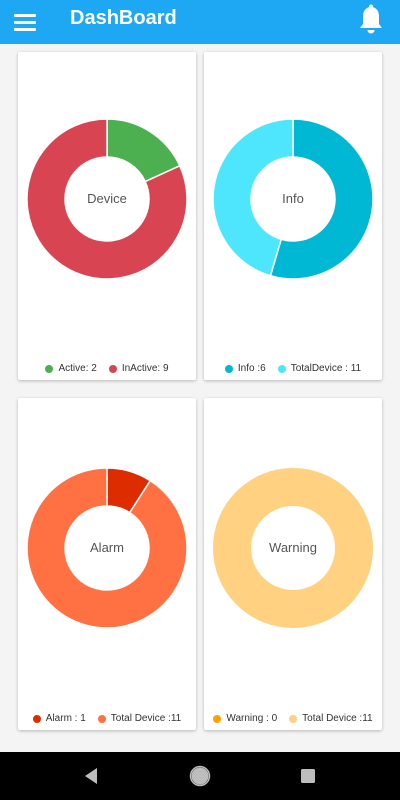 The height and width of the screenshot is (800, 400). I want to click on legend-label-totaldevice: TotalDevice : 11, so click(326, 368).